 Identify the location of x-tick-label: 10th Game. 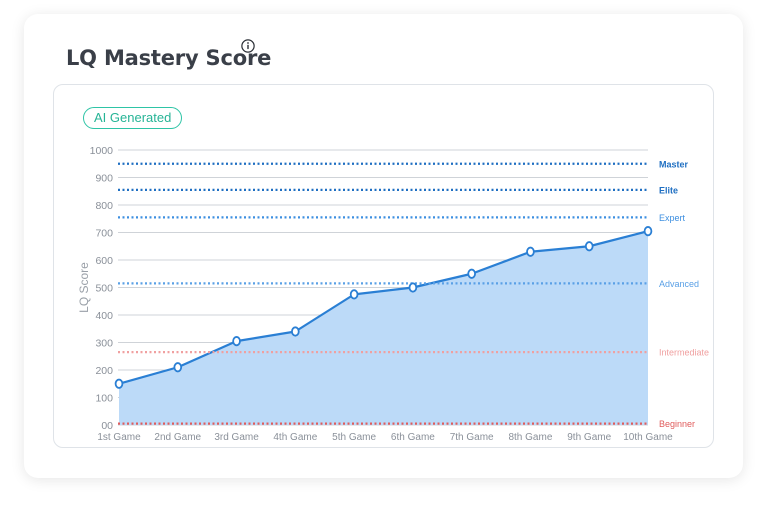
(648, 437).